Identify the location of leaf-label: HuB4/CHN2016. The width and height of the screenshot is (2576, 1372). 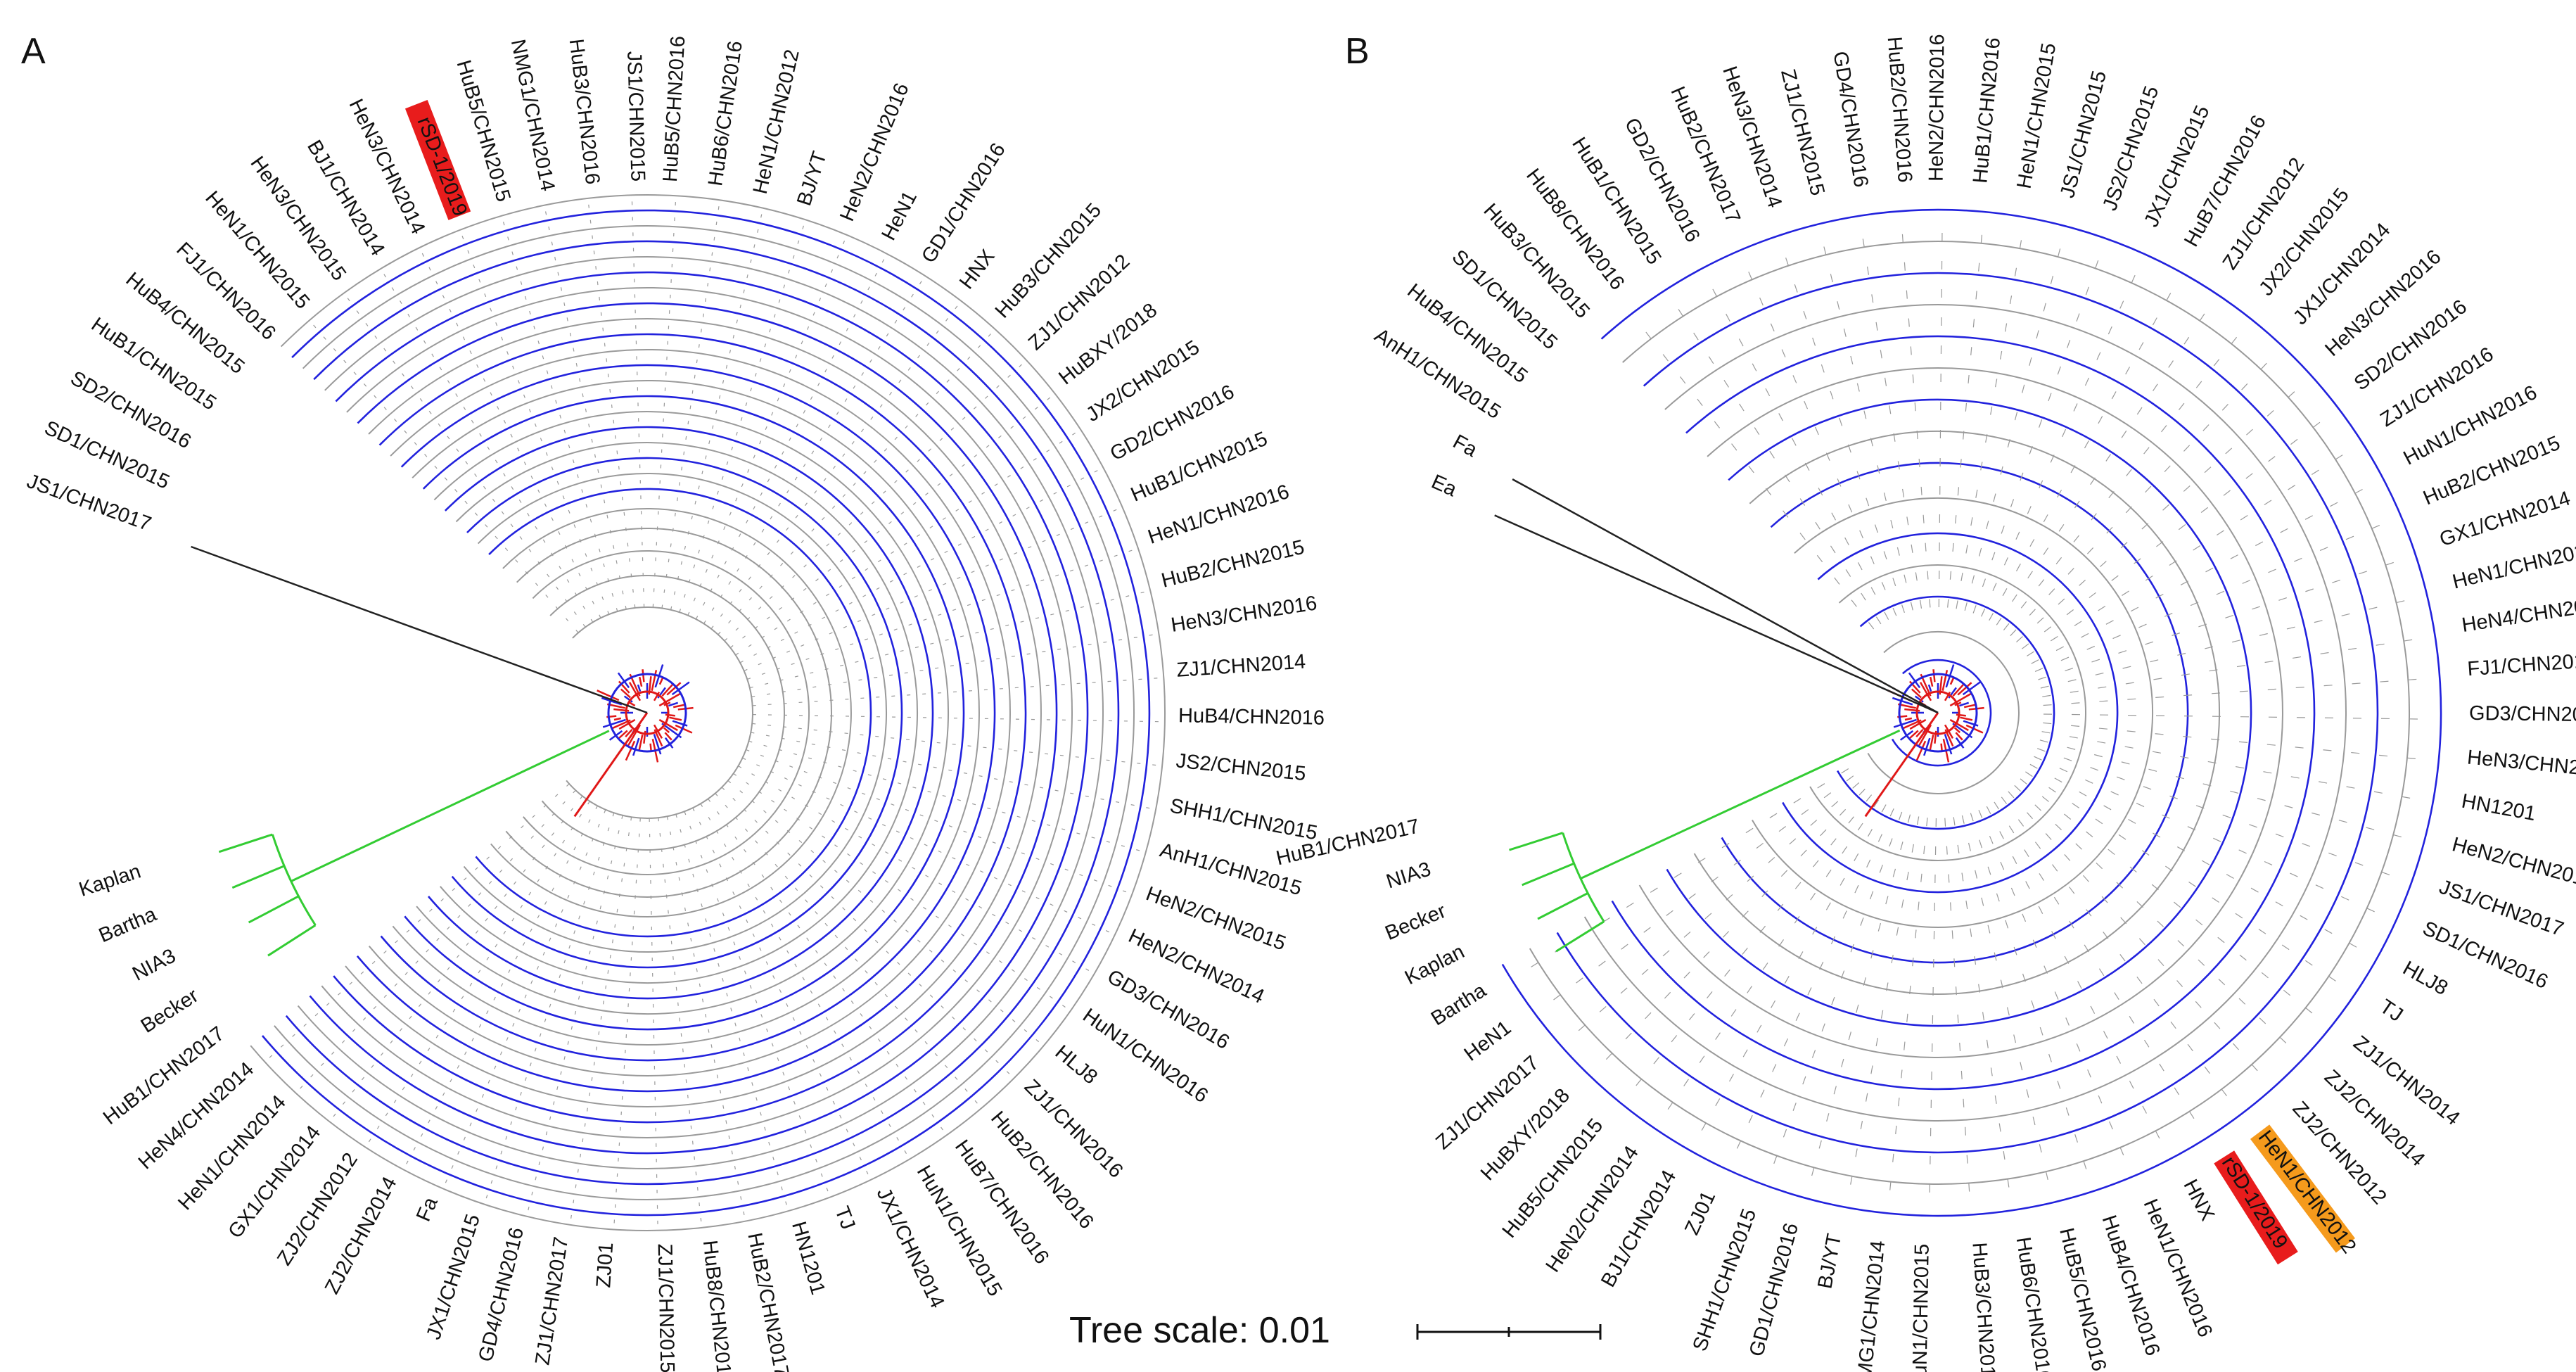
(1251, 717).